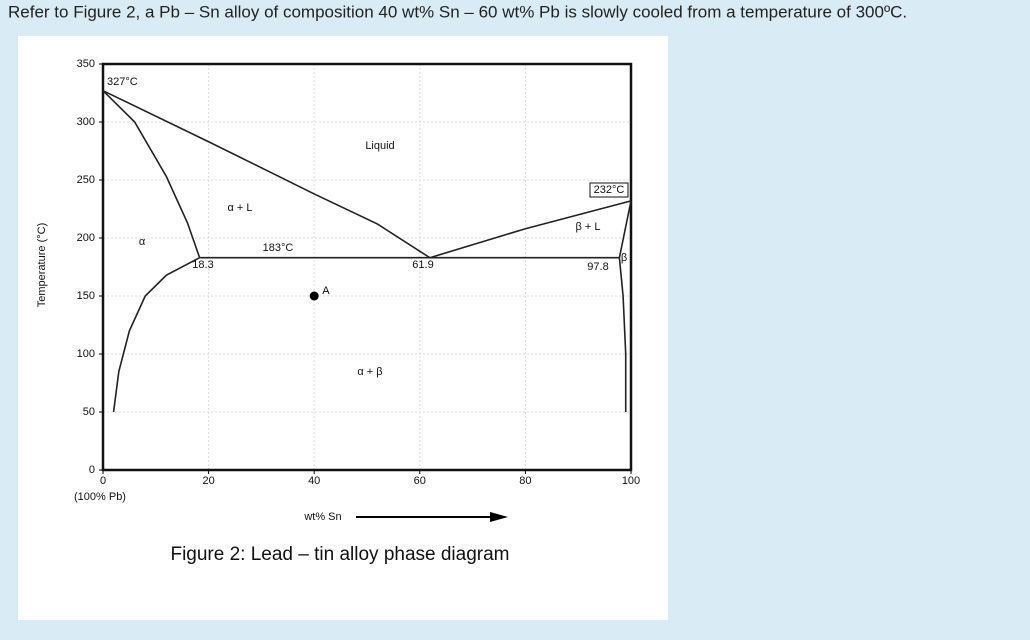 This screenshot has width=1030, height=640. What do you see at coordinates (239, 208) in the screenshot?
I see `annotation: α + L` at bounding box center [239, 208].